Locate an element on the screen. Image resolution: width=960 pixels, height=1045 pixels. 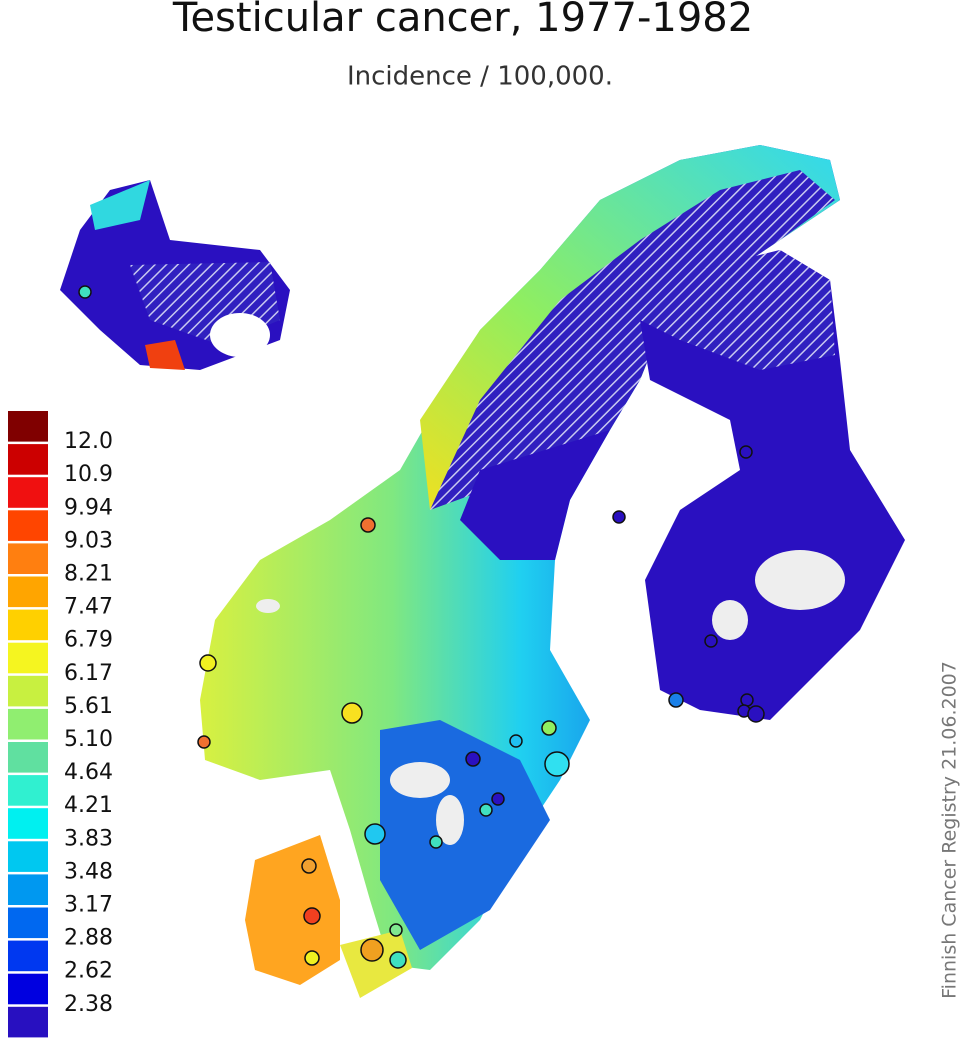
title: Testicular cancer, 1977-1982 is located at coordinates (462, 20).